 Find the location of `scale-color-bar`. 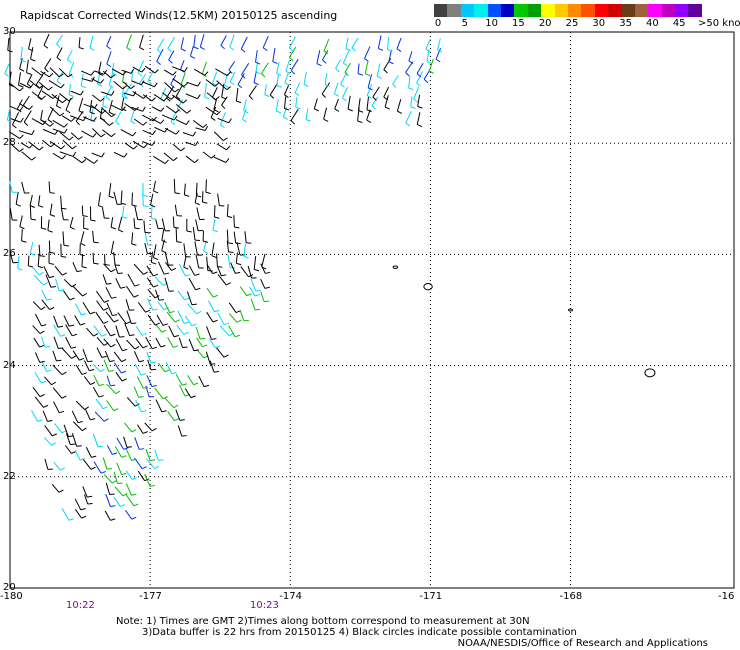

scale-color-bar is located at coordinates (568, 10).